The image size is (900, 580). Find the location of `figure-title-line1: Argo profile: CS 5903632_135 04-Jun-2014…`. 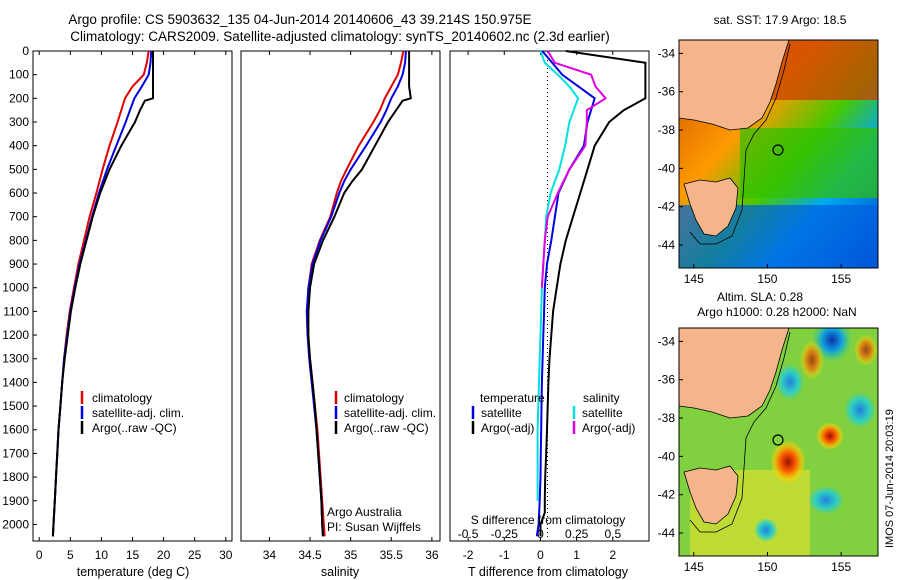

figure-title-line1: Argo profile: CS 5903632_135 04-Jun-2014… is located at coordinates (299, 19).